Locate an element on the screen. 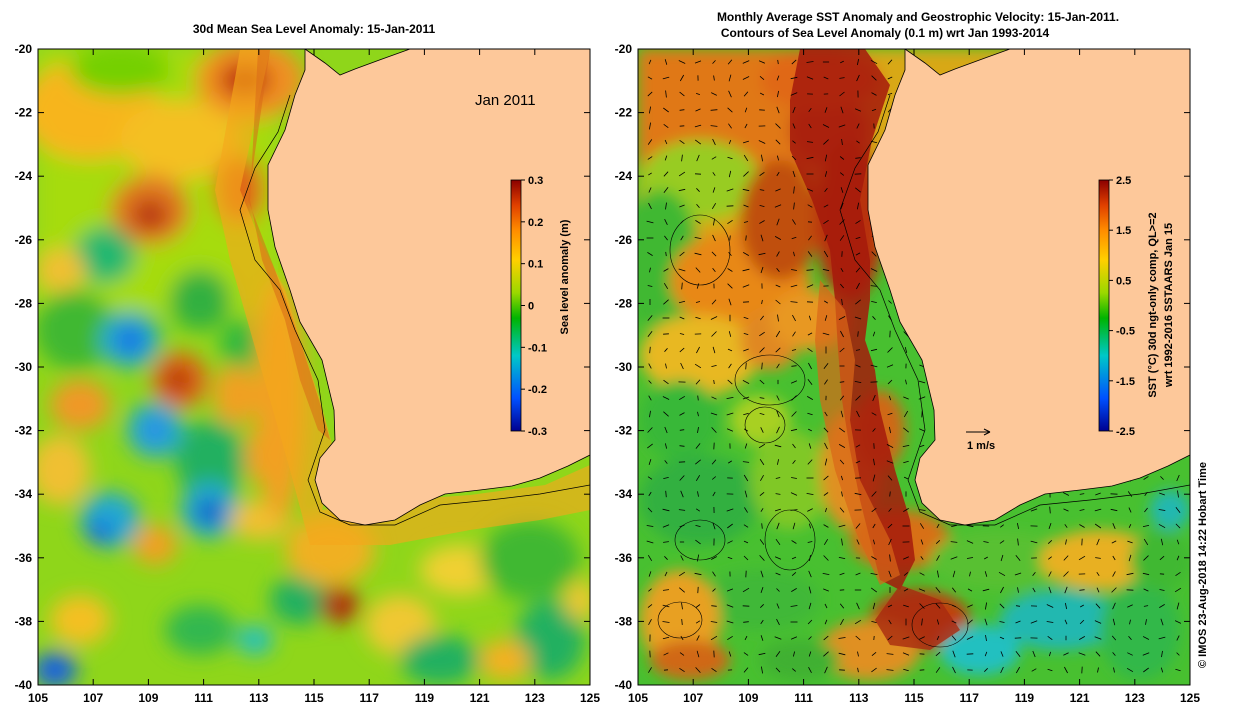 The width and height of the screenshot is (1250, 725). left-x-tick-label: 111 is located at coordinates (203, 698).